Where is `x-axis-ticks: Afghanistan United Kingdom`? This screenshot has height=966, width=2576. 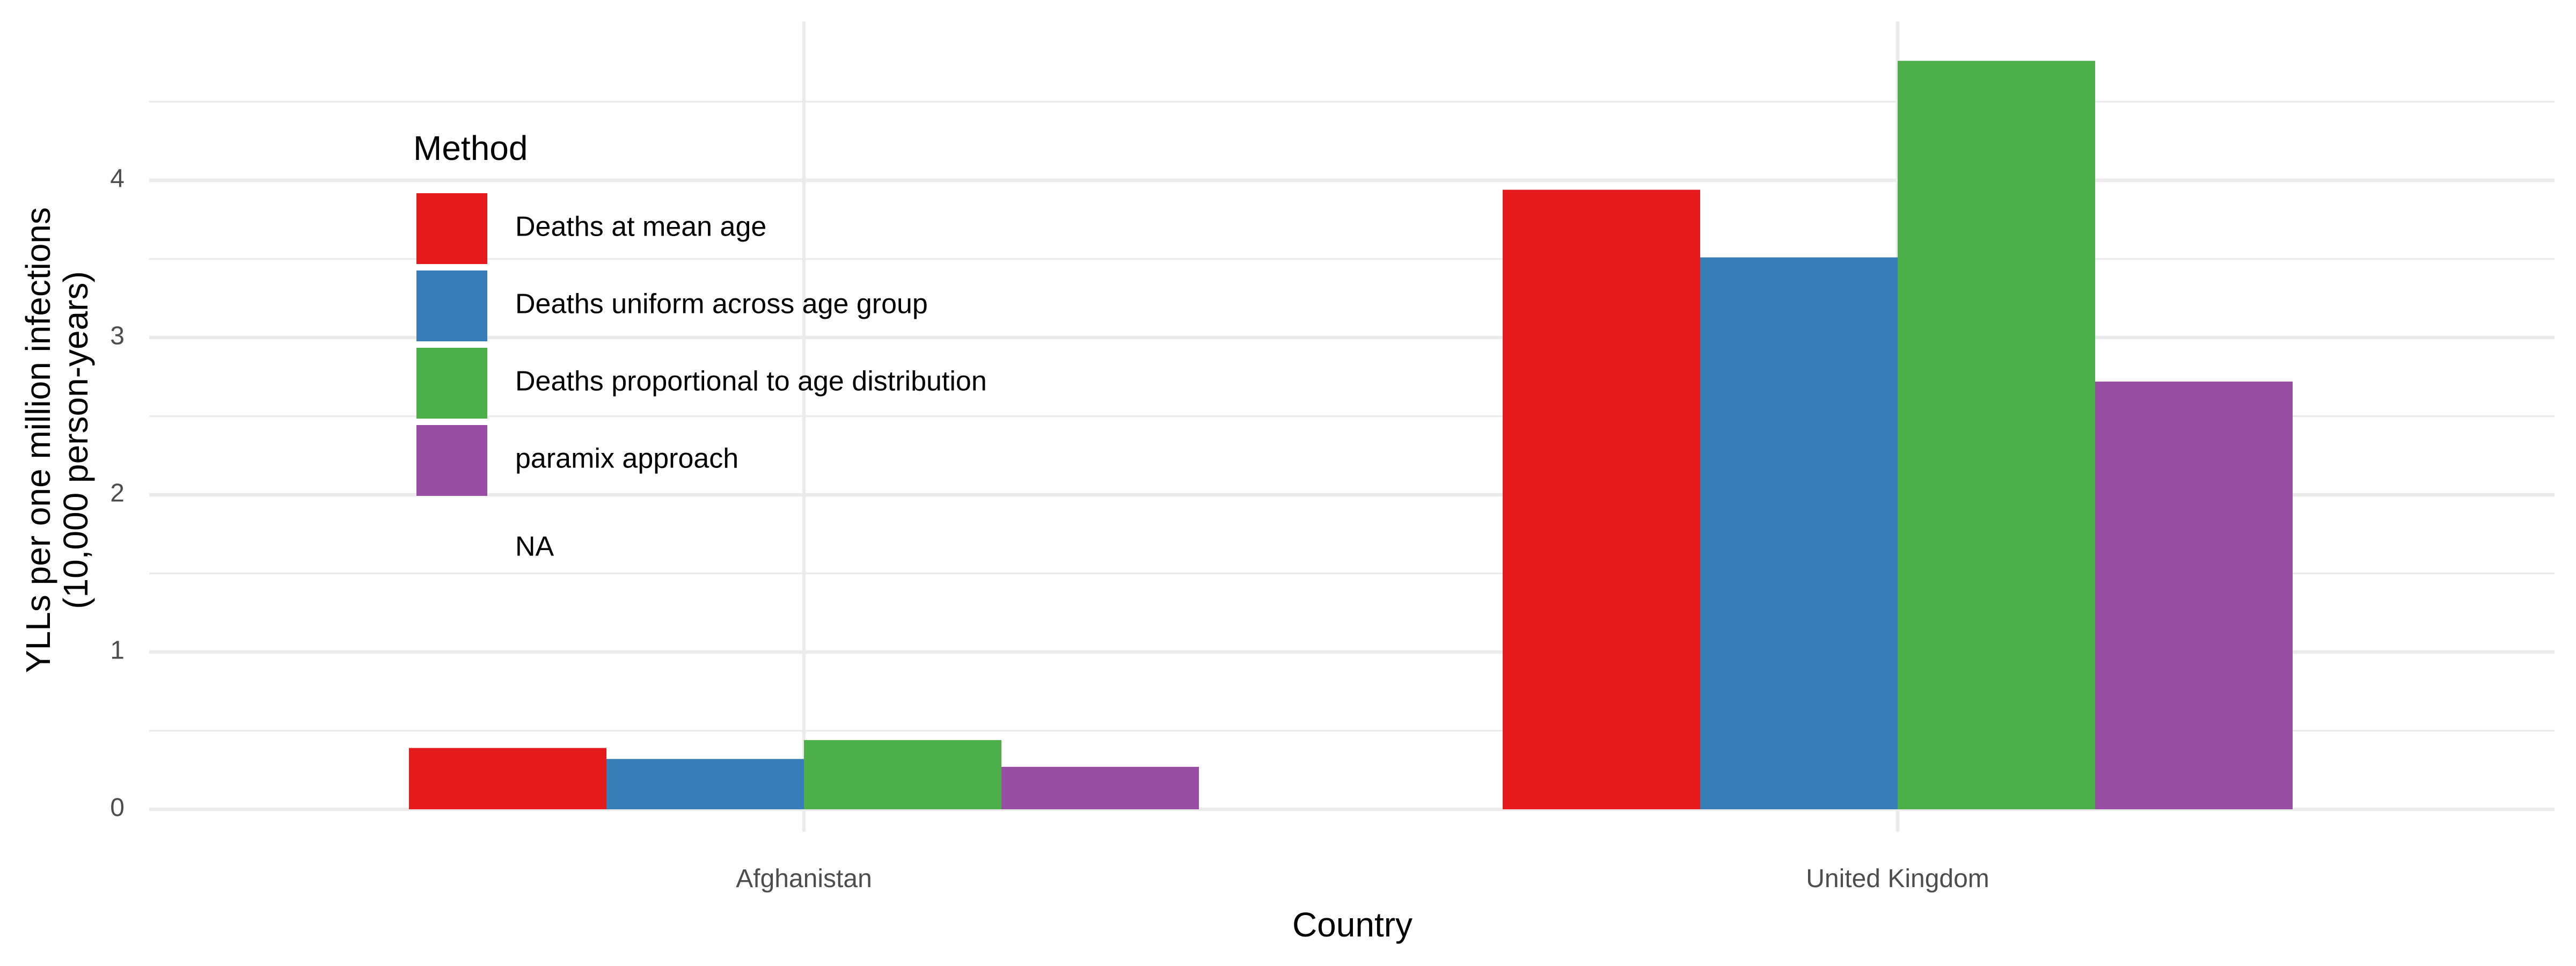
x-axis-ticks: Afghanistan United Kingdom is located at coordinates (1362, 879).